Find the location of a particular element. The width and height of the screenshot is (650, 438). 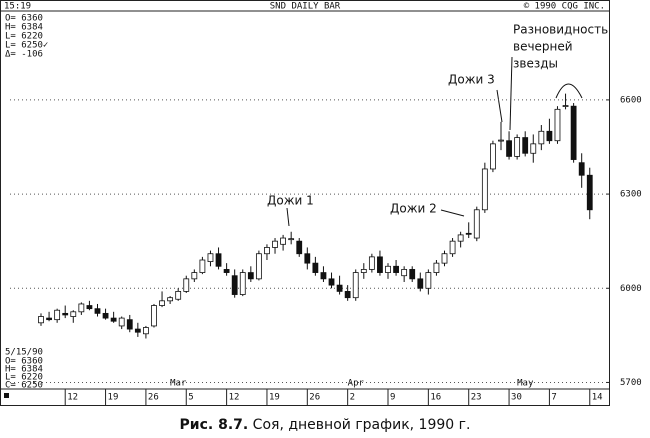

header-copyright: © 1990 CQG INC. is located at coordinates (564, 7).